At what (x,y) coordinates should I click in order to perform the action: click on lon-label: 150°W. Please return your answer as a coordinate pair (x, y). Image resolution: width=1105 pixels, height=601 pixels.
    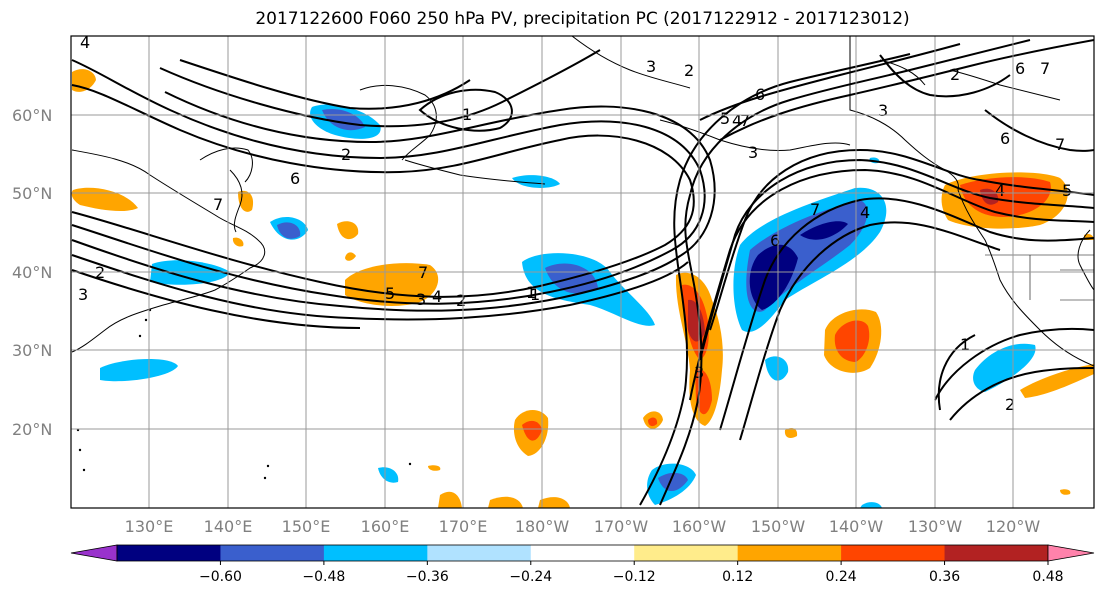
    Looking at the image, I should click on (778, 526).